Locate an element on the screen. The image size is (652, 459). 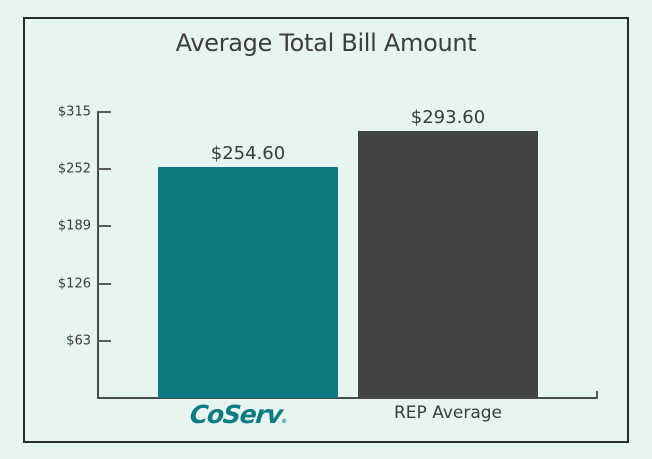
category-label-rep-average: REP Average is located at coordinates (448, 413).